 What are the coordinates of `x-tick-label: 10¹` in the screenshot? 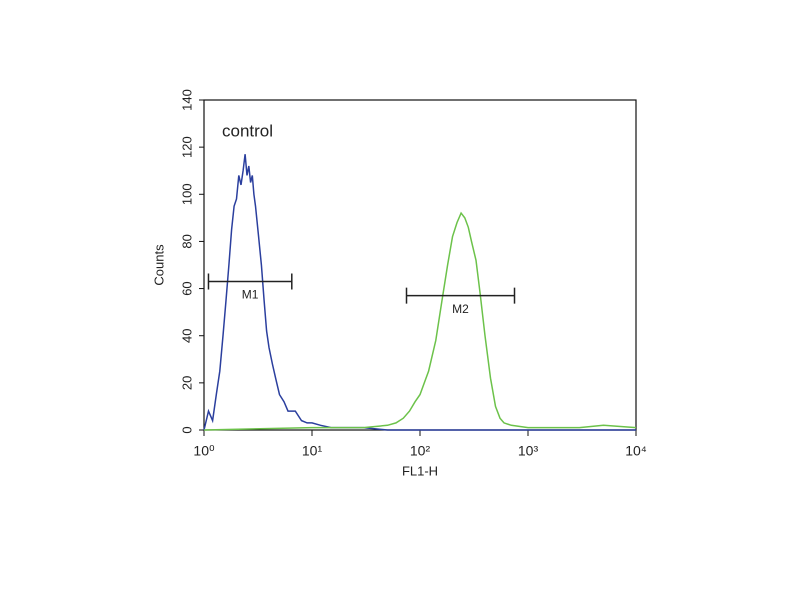 It's located at (312, 451).